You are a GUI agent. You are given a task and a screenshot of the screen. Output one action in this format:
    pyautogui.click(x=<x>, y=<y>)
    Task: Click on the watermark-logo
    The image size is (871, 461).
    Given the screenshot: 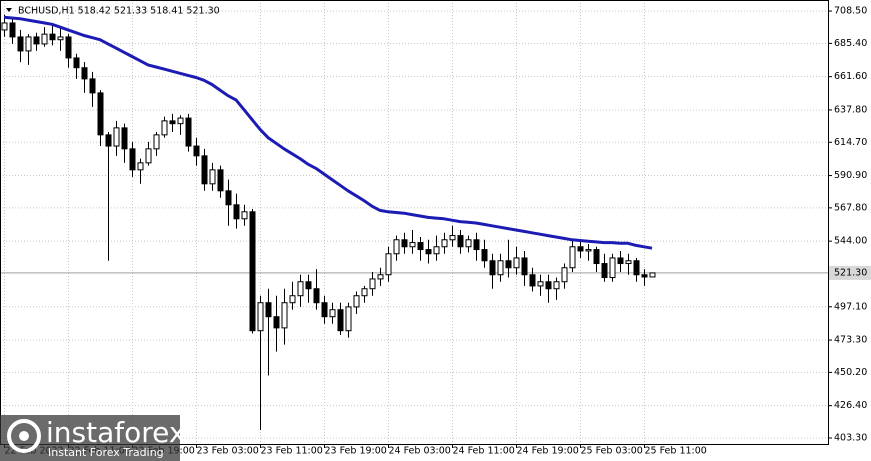 What is the action you would take?
    pyautogui.click(x=24, y=436)
    